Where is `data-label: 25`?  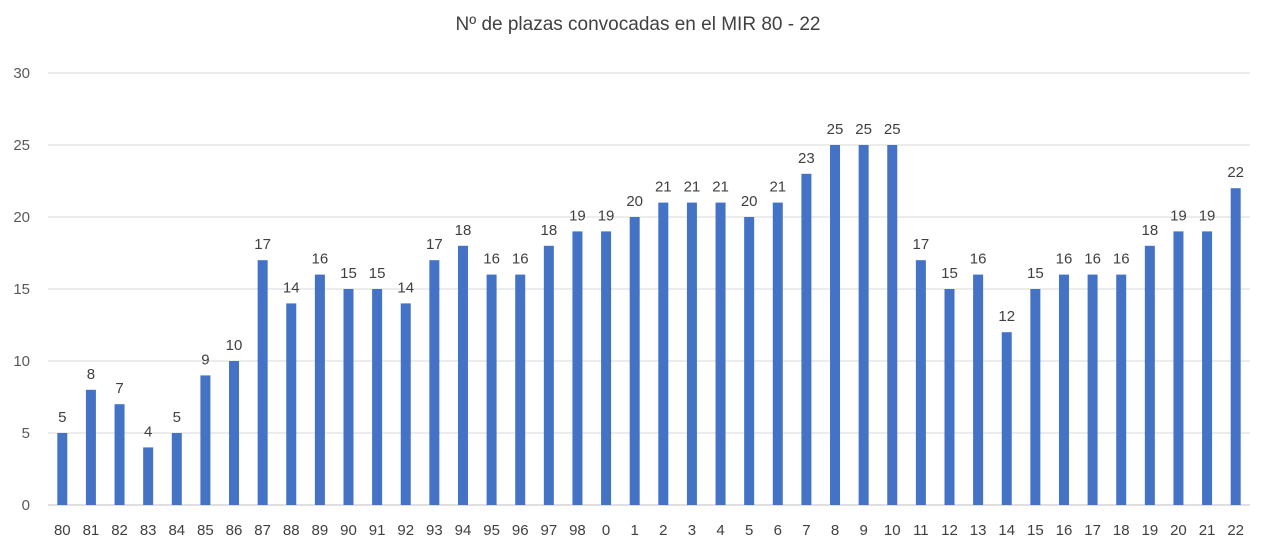
data-label: 25 is located at coordinates (835, 129).